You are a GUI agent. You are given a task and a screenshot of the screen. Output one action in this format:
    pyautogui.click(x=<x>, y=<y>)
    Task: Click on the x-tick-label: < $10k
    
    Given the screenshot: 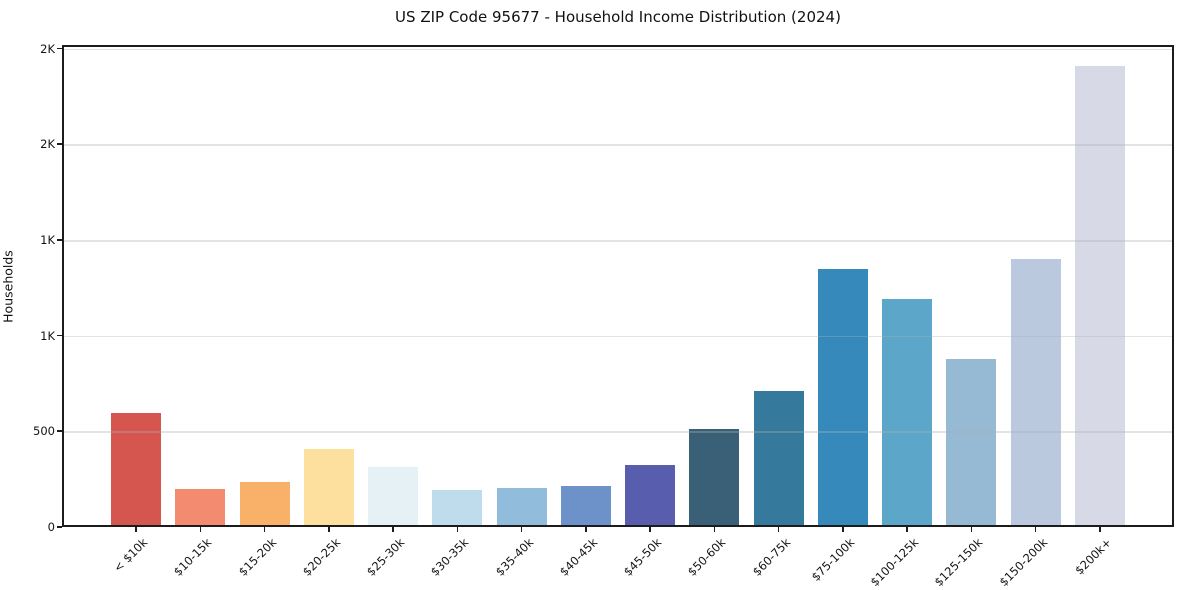 What is the action you would take?
    pyautogui.click(x=130, y=555)
    